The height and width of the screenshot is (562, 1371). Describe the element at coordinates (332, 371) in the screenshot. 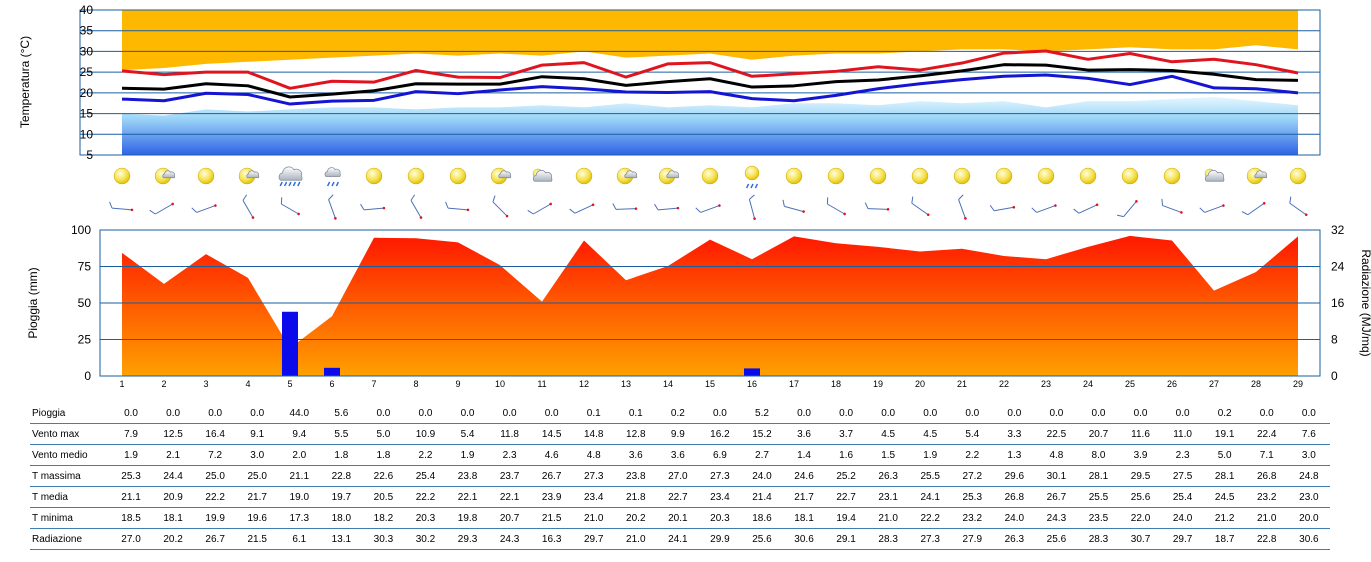

I see `rain-bar` at that location.